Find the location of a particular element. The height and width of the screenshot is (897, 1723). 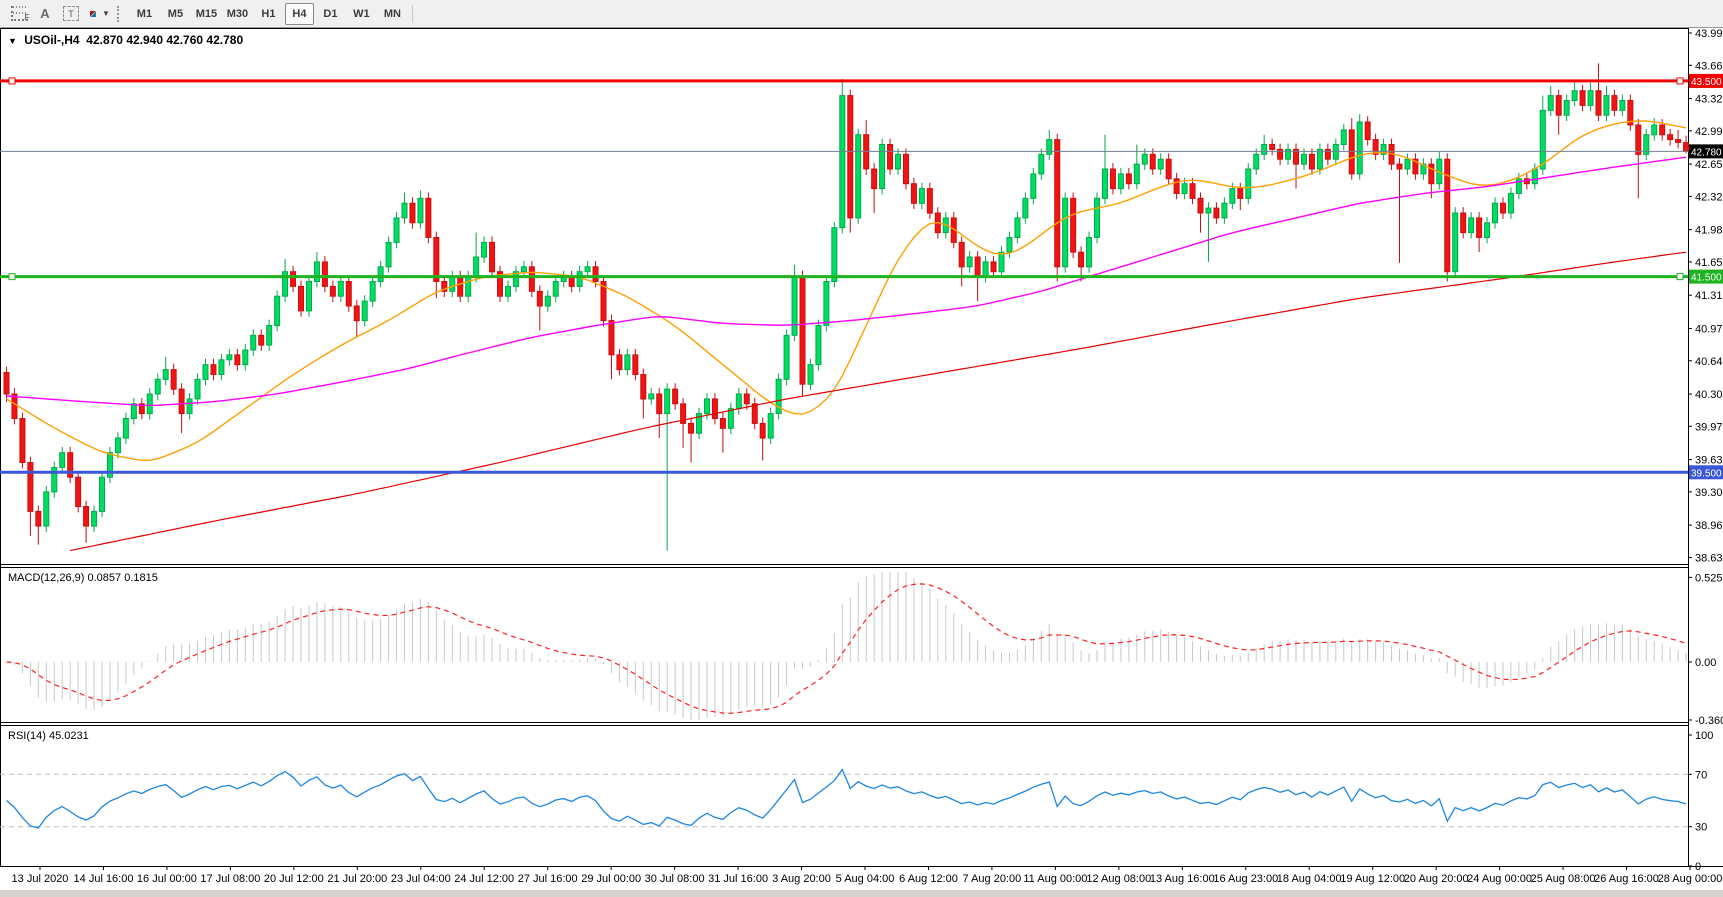

timeframe-m15-button: M15 is located at coordinates (206, 13).